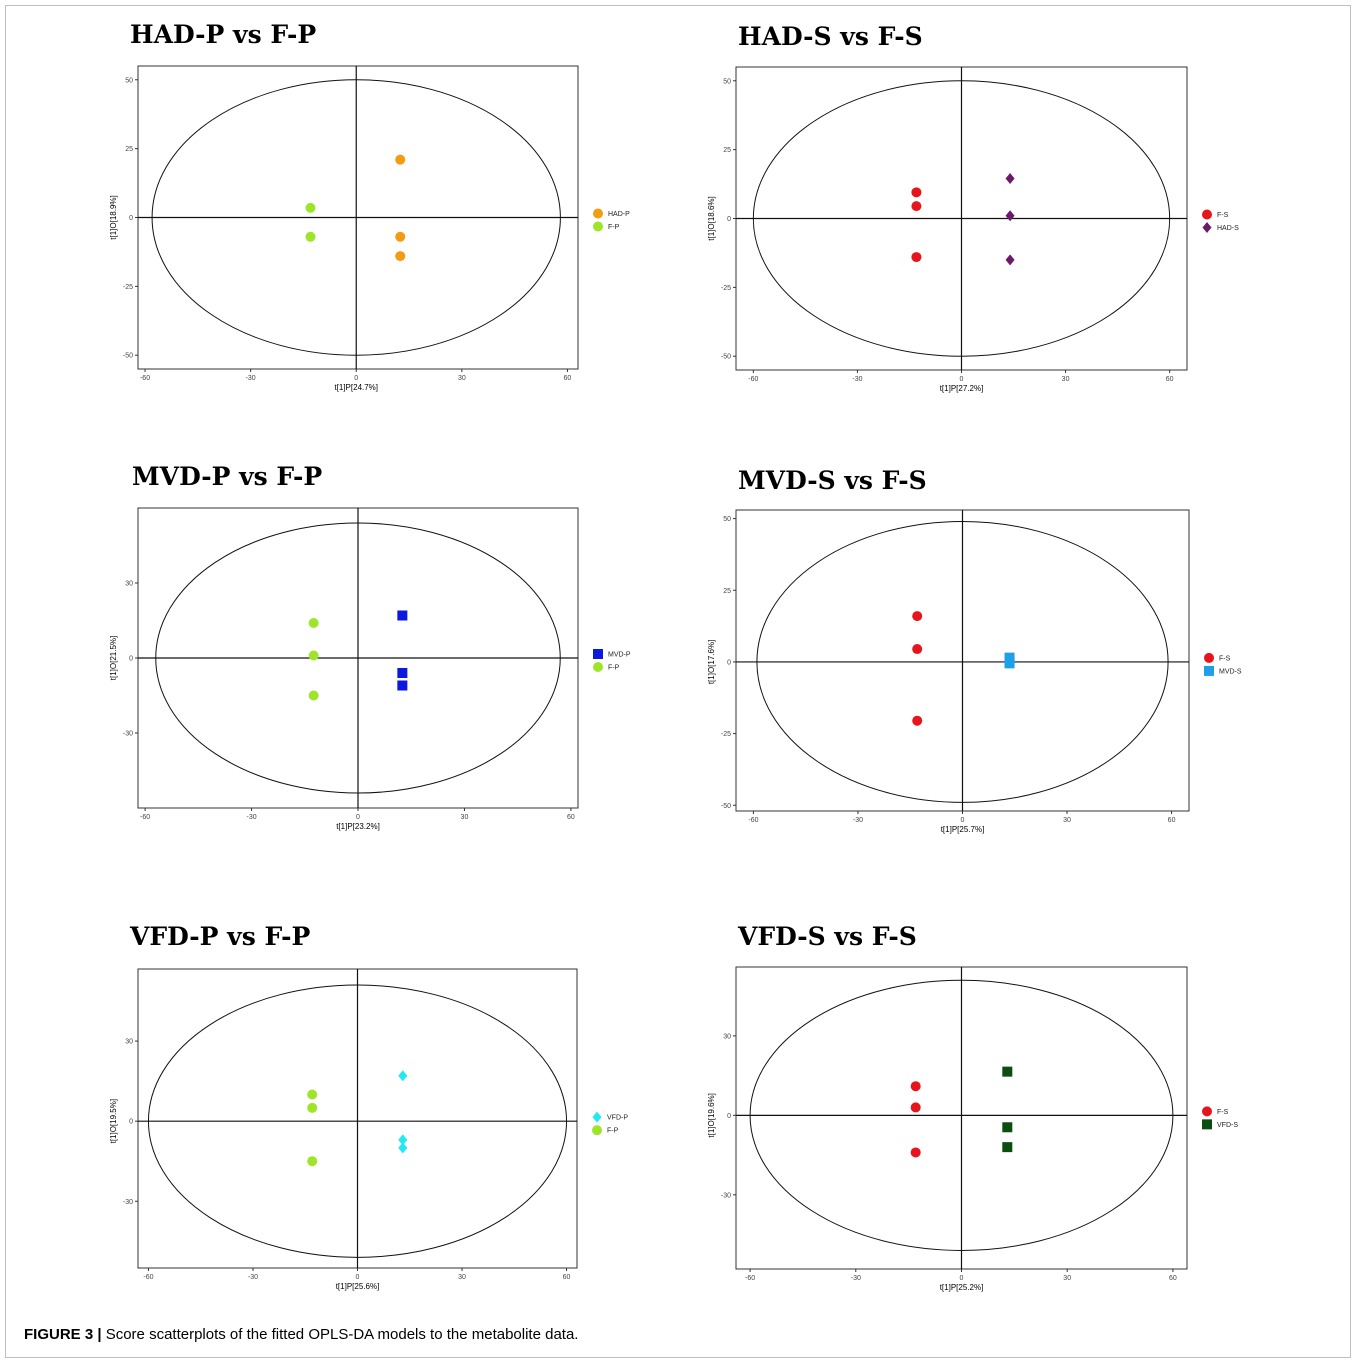  Describe the element at coordinates (726, 288) in the screenshot. I see `y-tick-label: -25` at that location.